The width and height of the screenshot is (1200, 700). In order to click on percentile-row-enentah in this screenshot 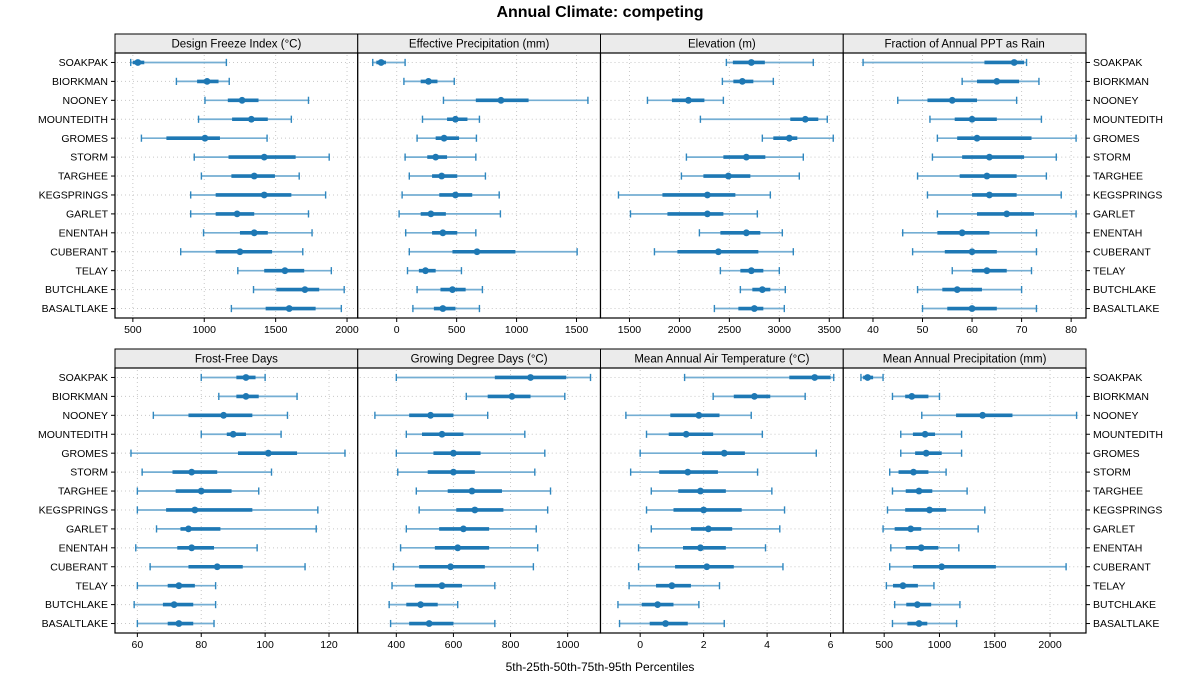, I will do `click(257, 233)`.